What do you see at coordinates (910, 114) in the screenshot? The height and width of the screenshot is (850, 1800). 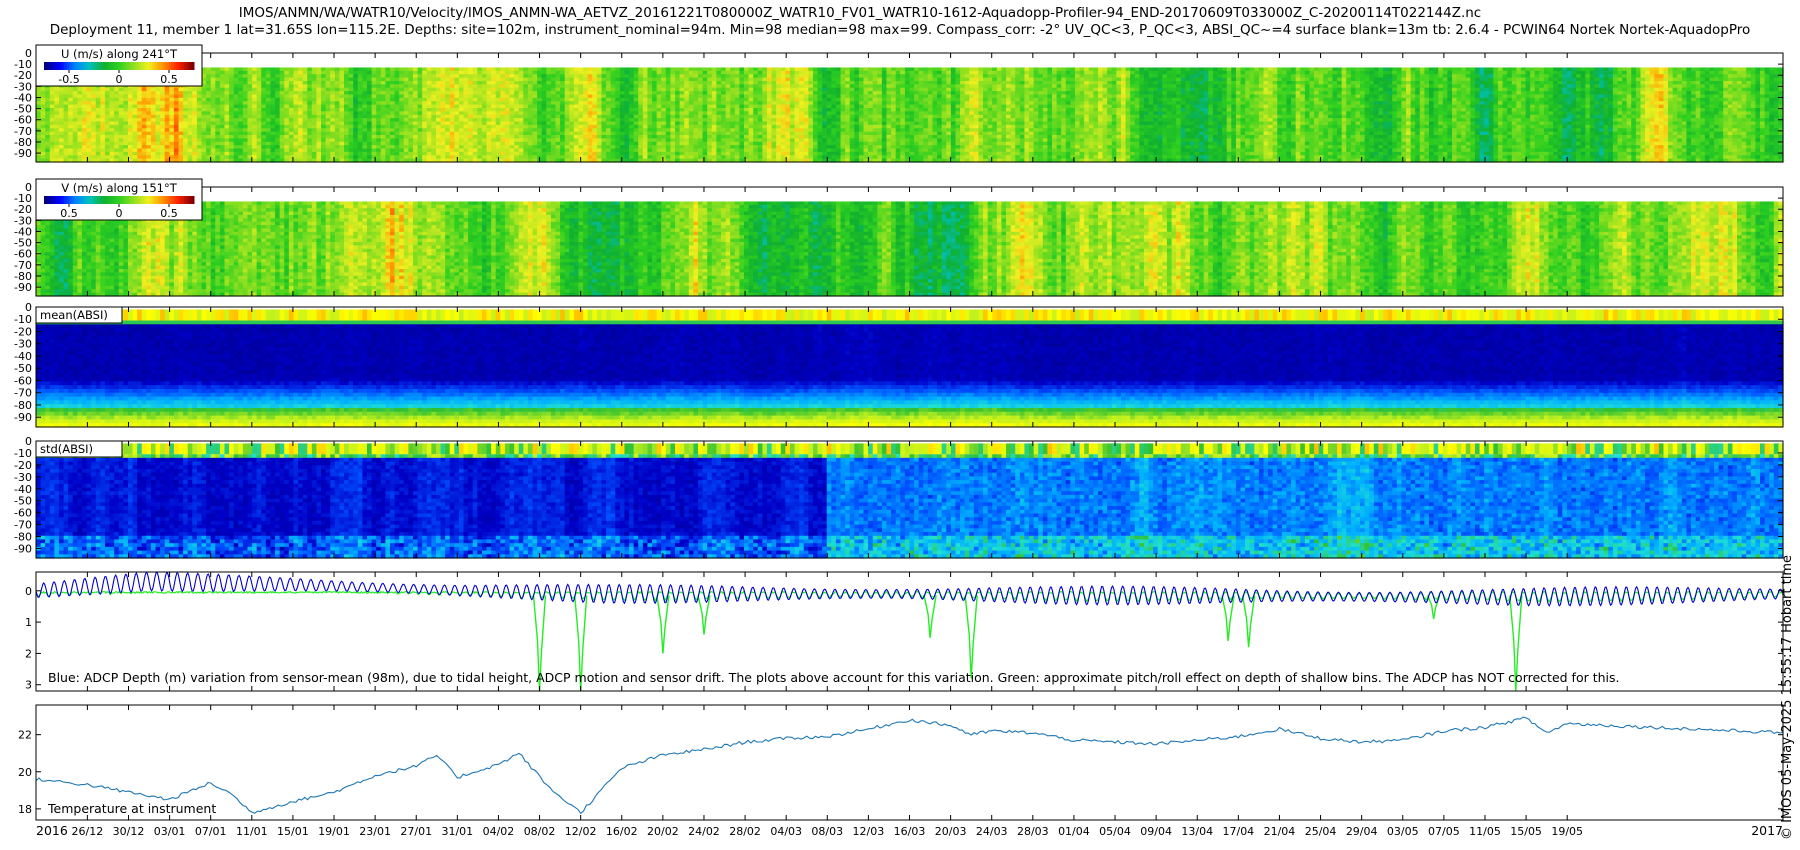 I see `heatmap-u` at bounding box center [910, 114].